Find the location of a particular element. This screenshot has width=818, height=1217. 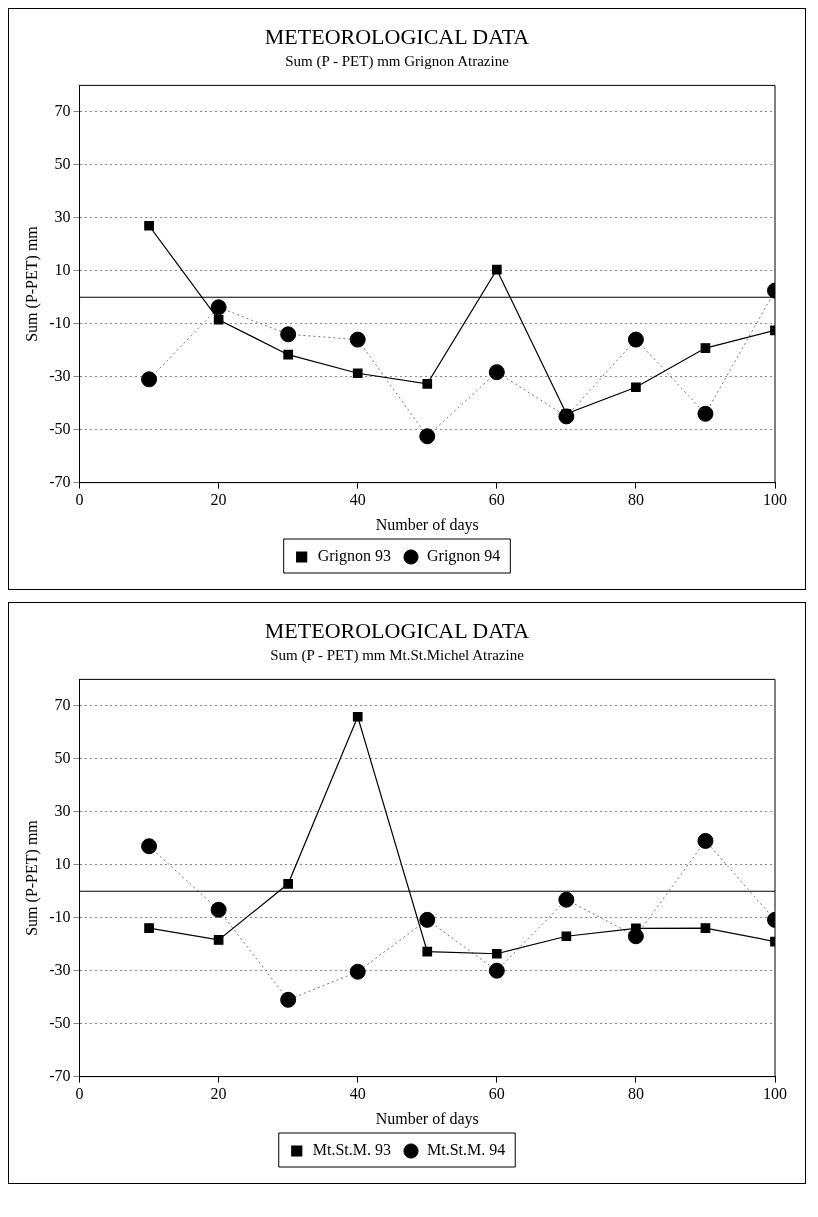

chart-subtitle: Sum (P - PET) mm Grignon Atrazine is located at coordinates (397, 62).